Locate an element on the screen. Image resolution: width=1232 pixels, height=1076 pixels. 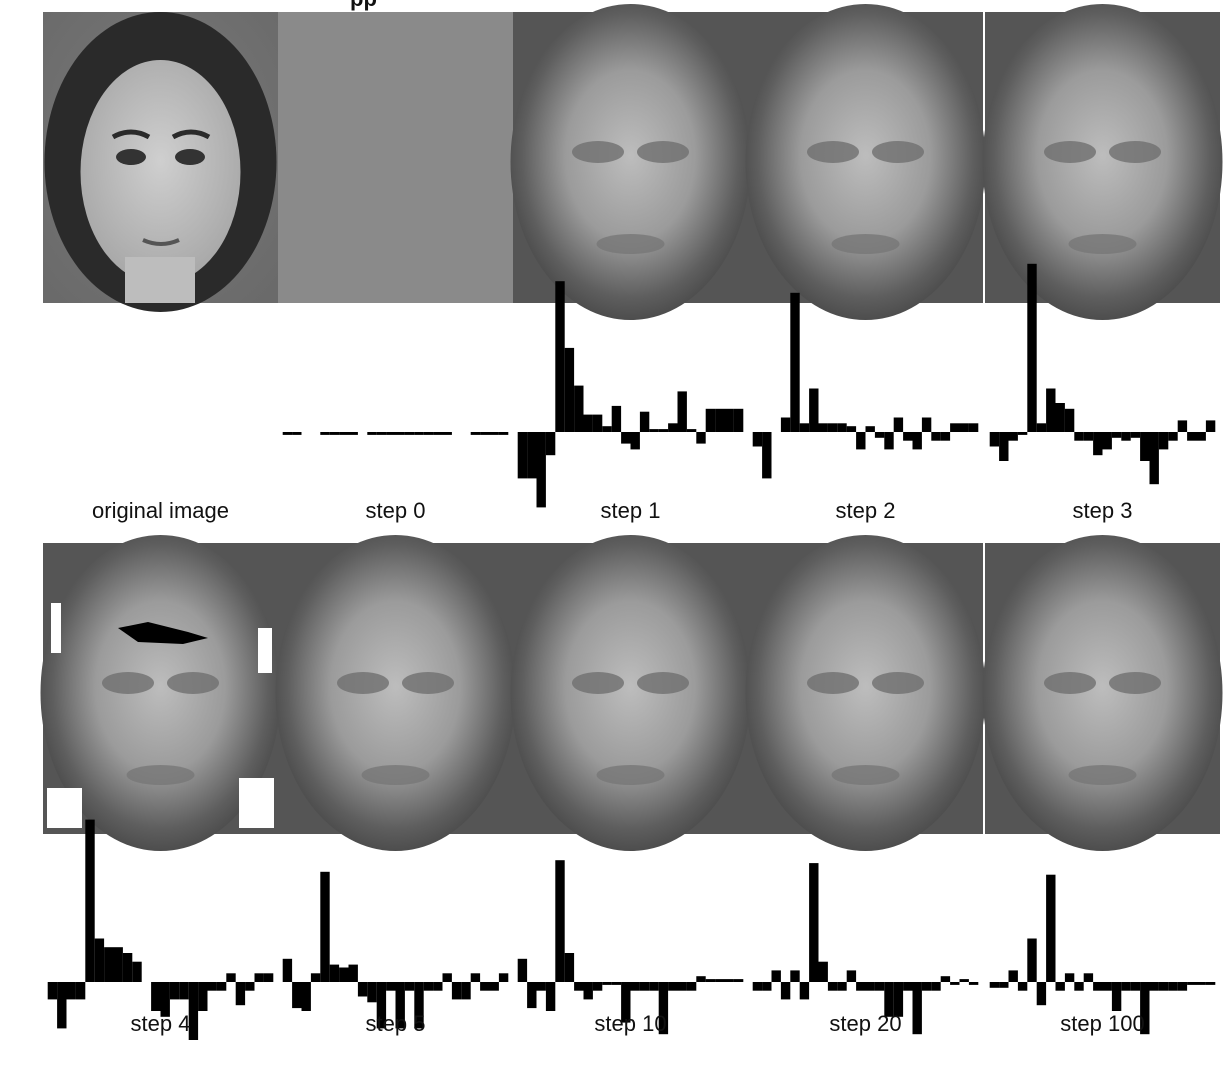
panel-label: step 2 is located at coordinates (866, 510).